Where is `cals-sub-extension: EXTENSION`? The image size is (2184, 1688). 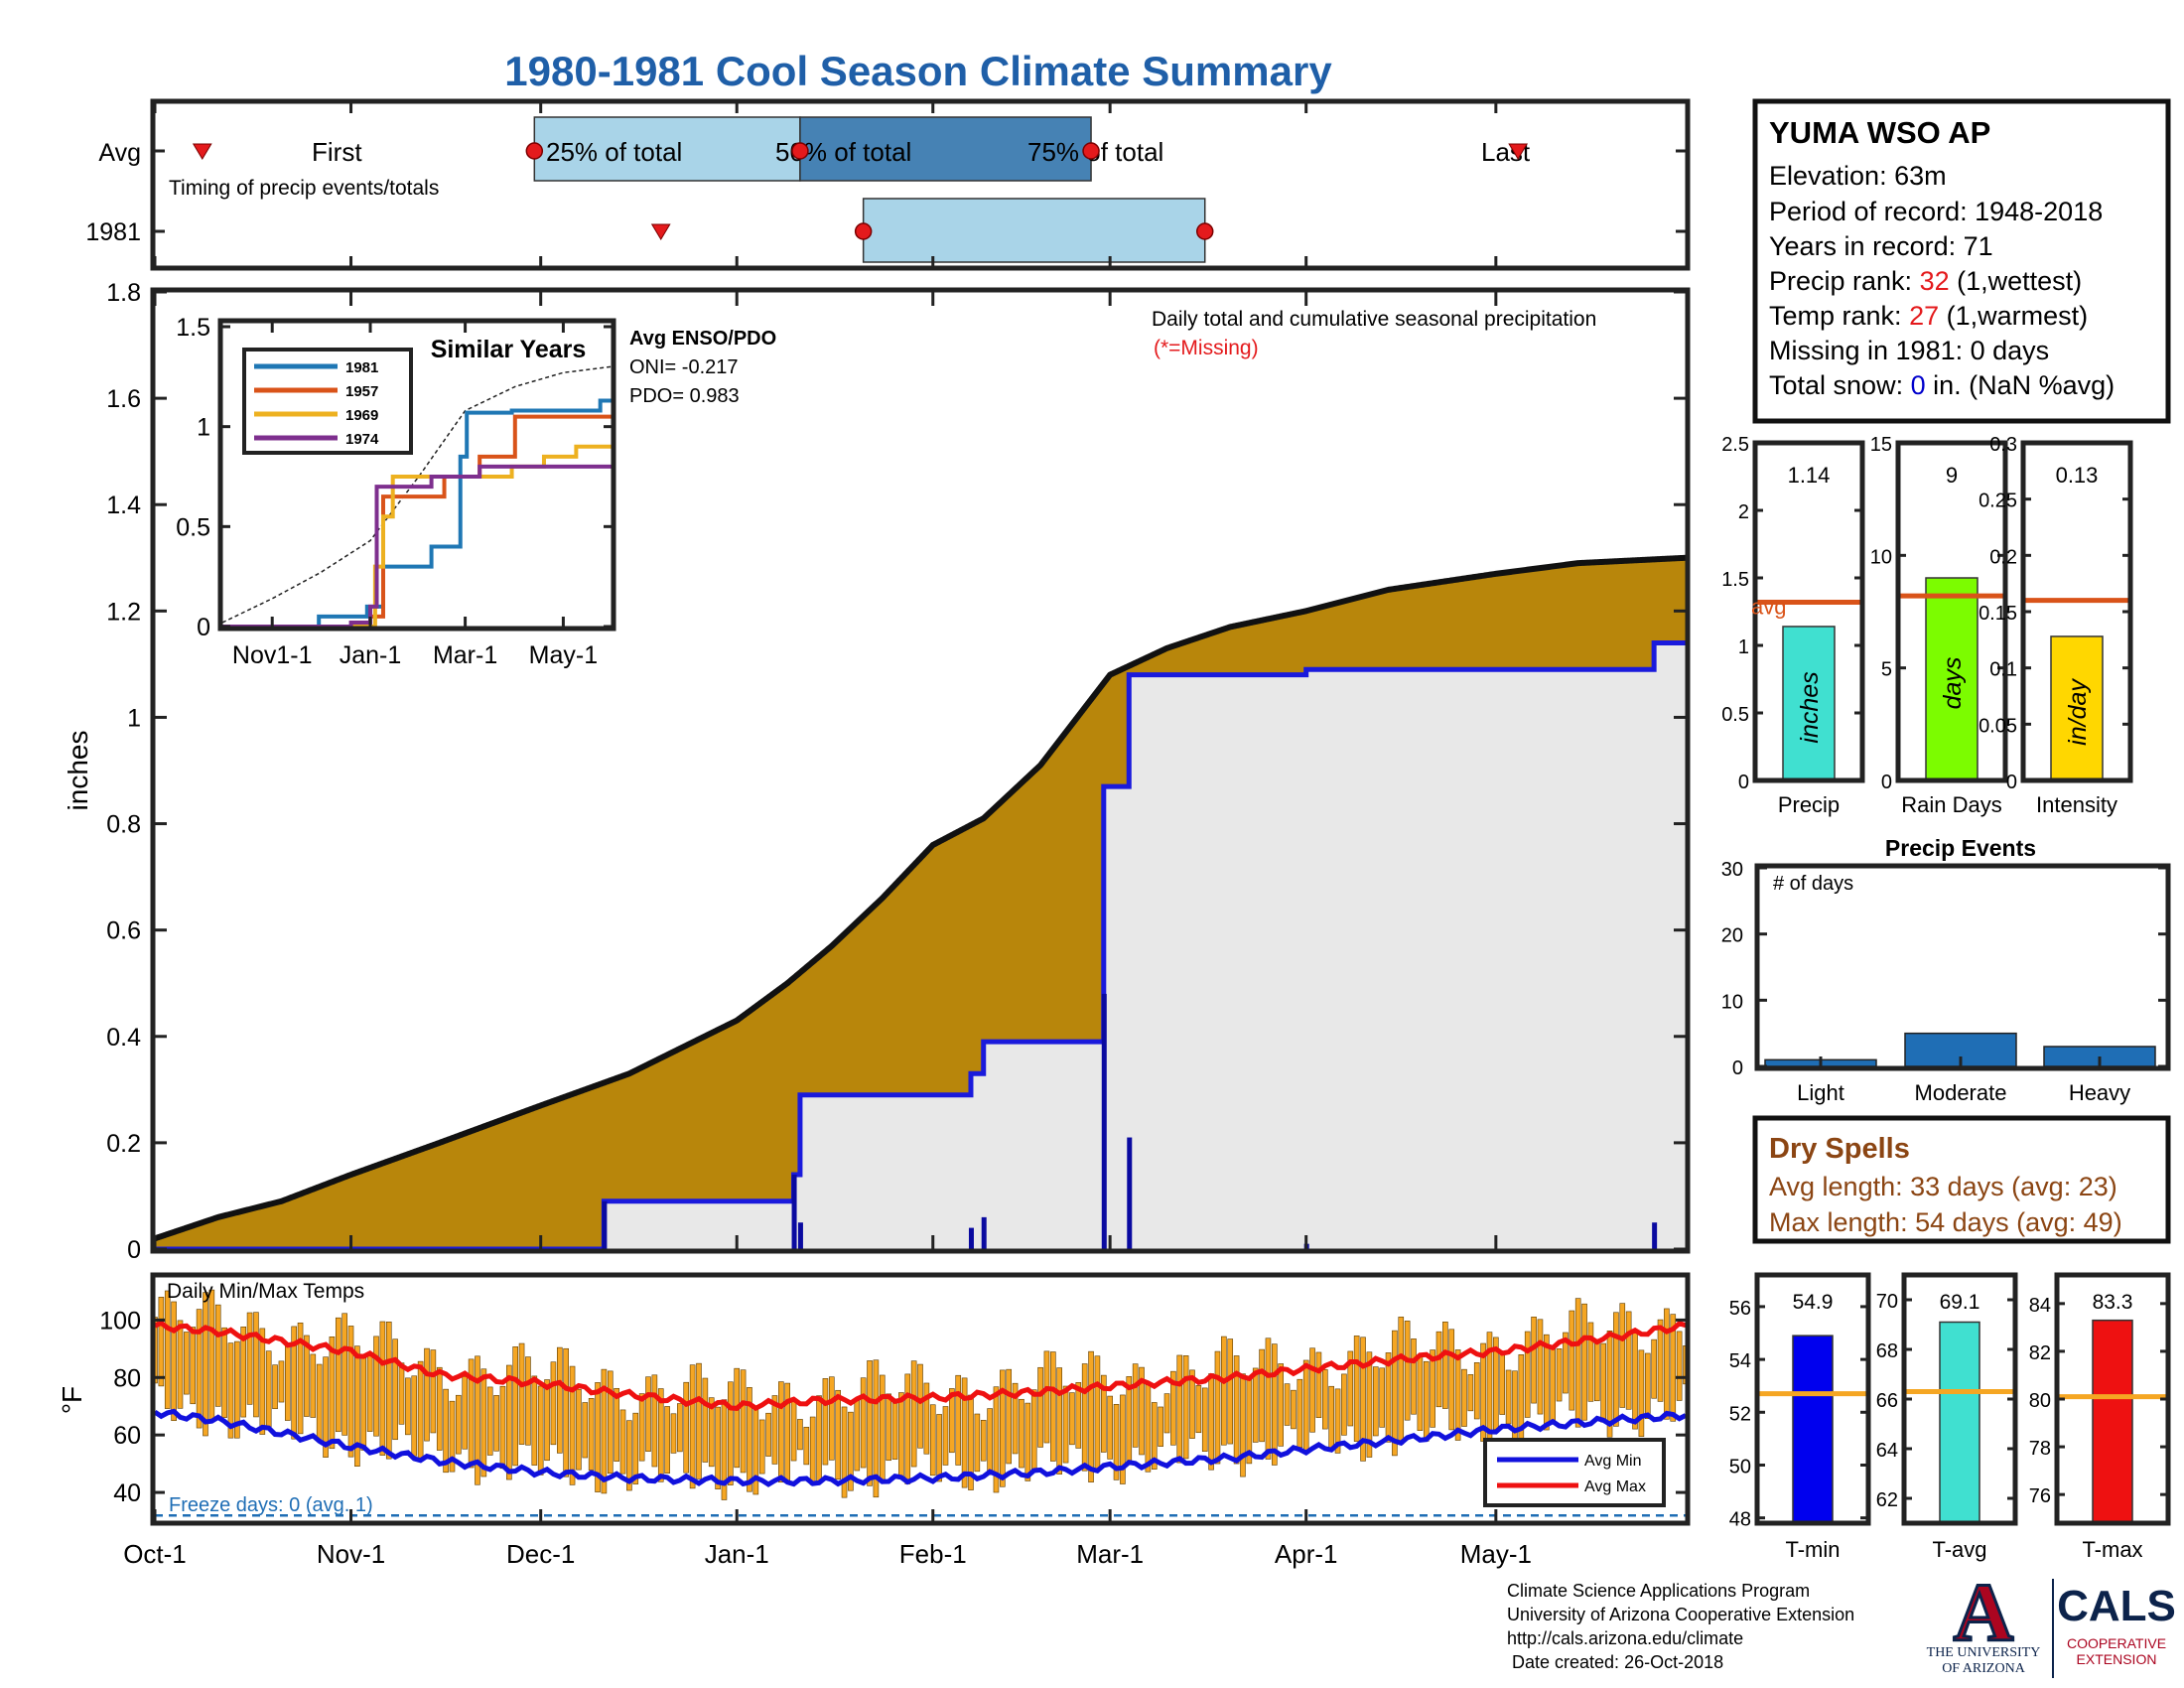 cals-sub-extension: EXTENSION is located at coordinates (2117, 1659).